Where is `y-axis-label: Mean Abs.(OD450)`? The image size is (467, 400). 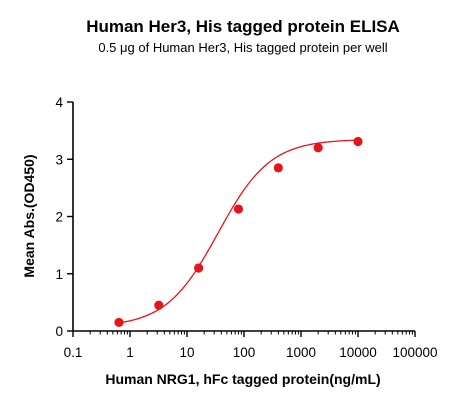
y-axis-label: Mean Abs.(OD450) is located at coordinates (29, 215).